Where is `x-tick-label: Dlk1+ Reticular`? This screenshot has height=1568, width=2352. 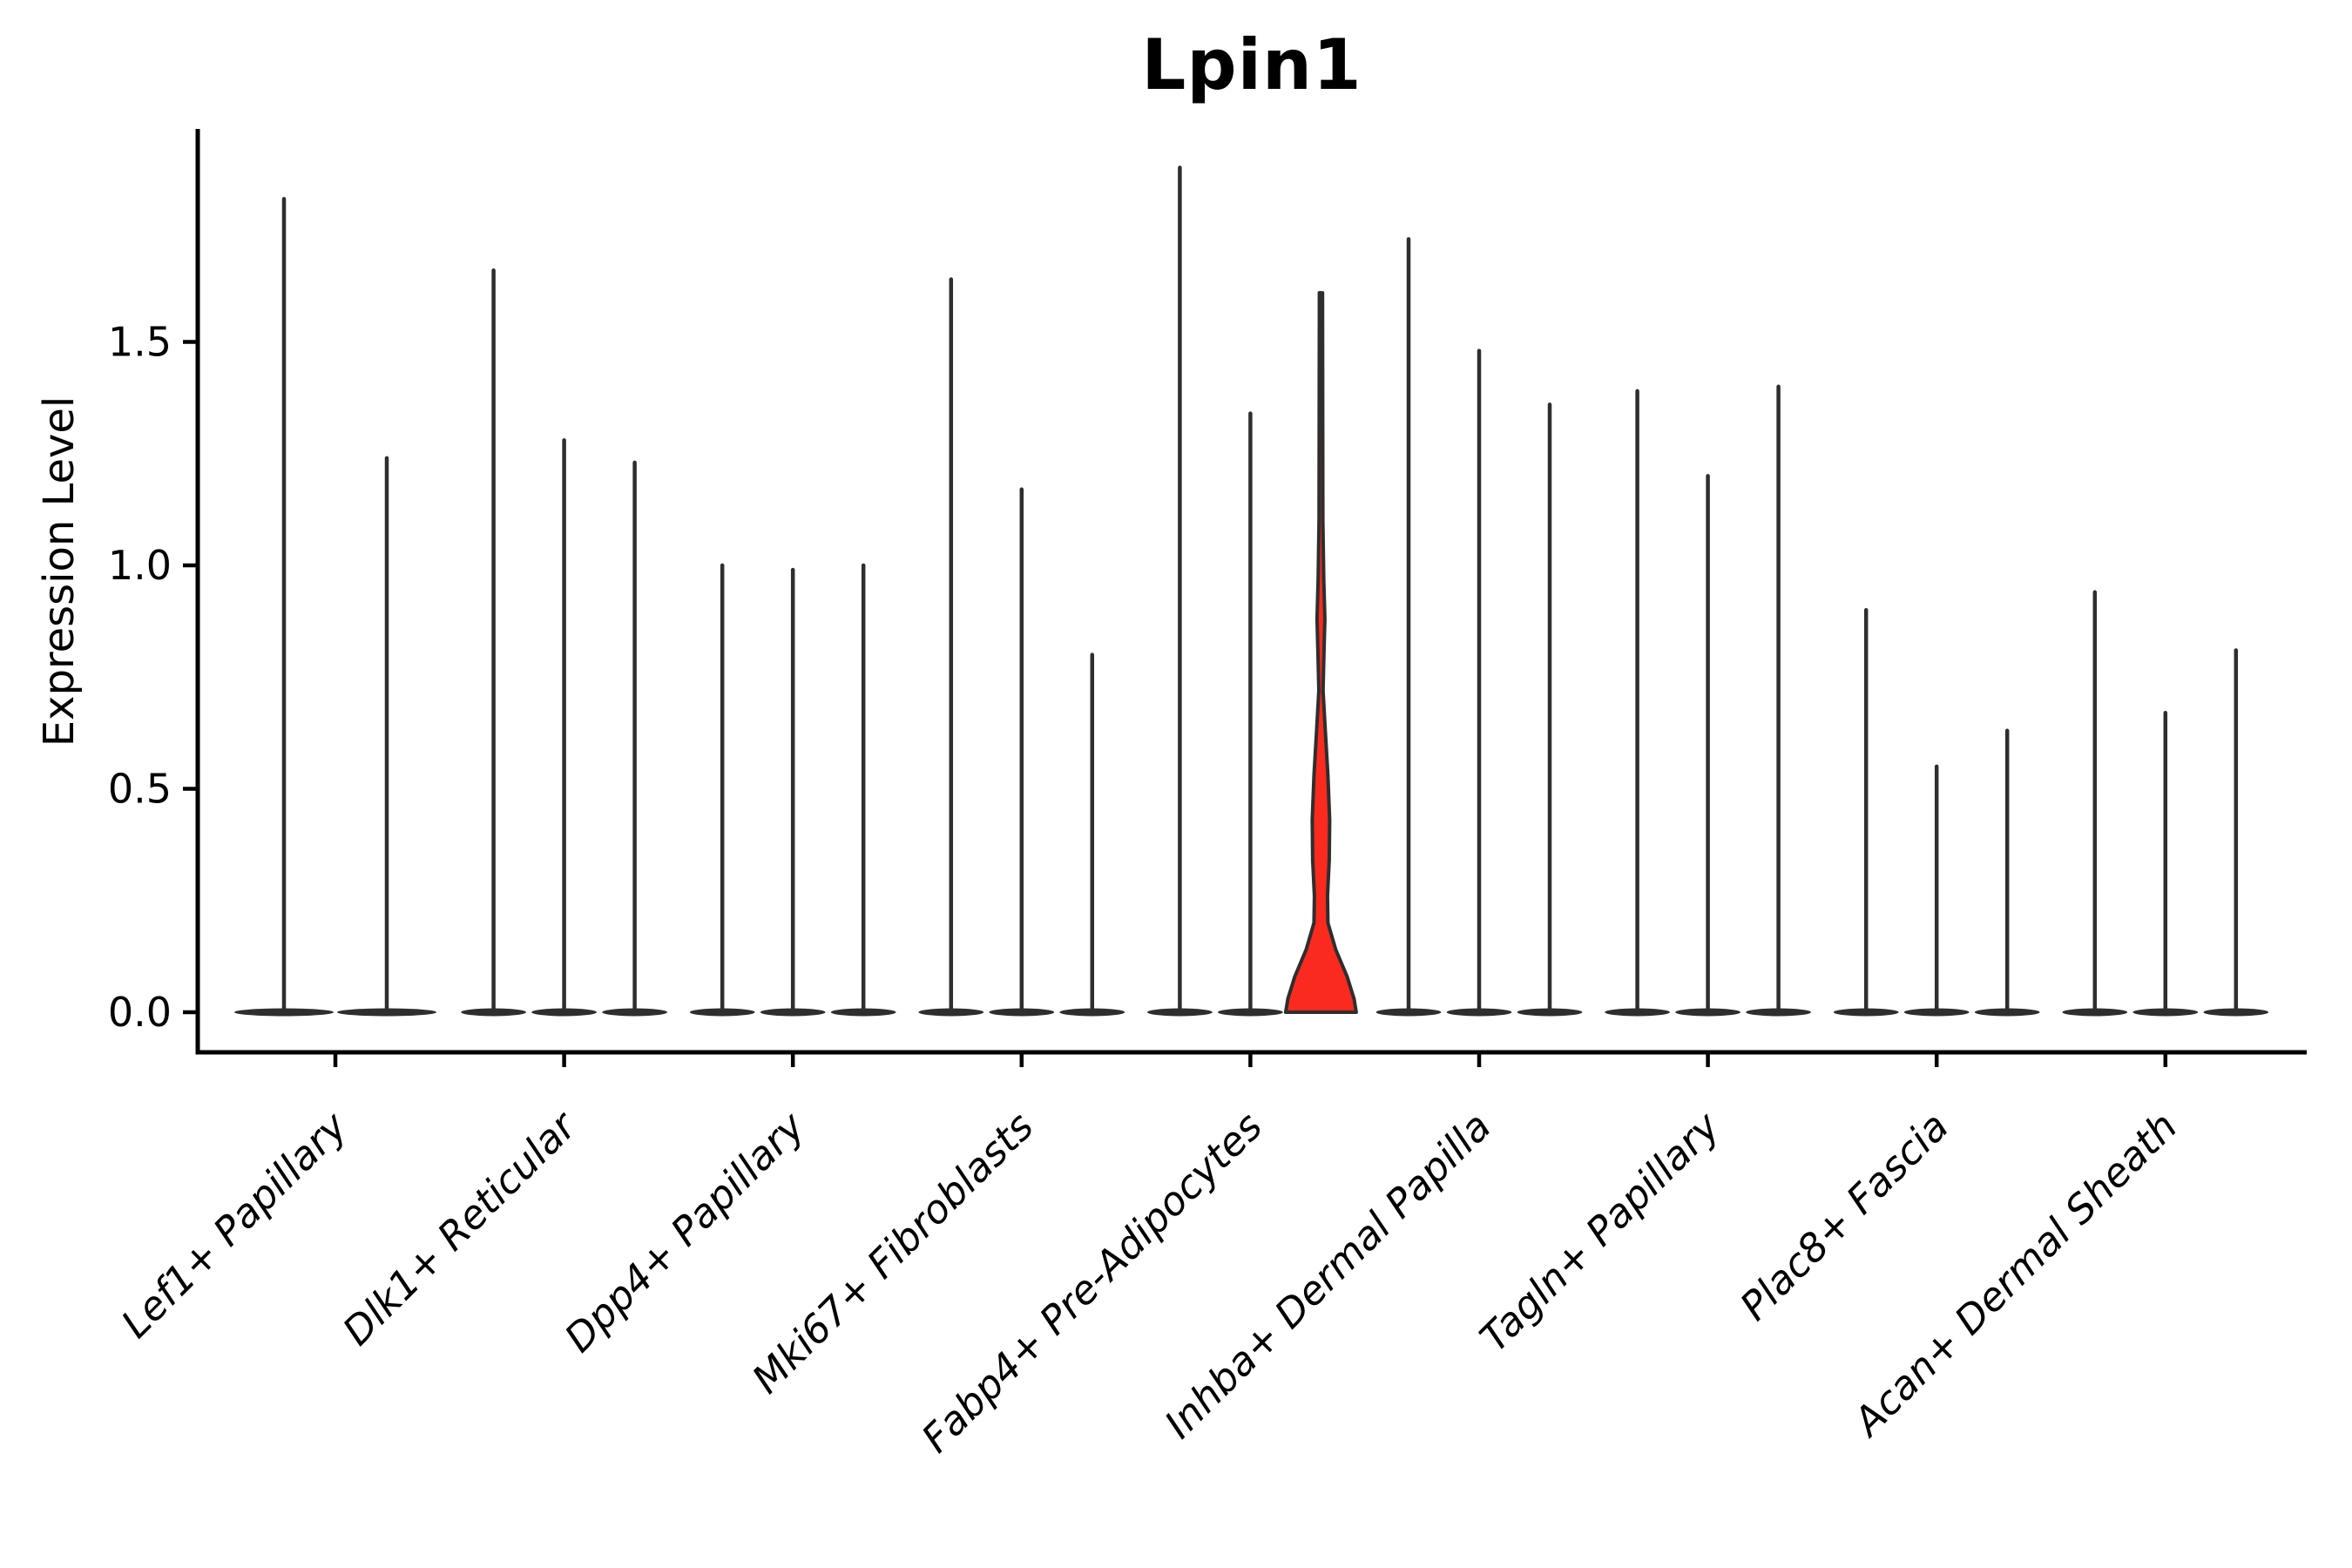 x-tick-label: Dlk1+ Reticular is located at coordinates (460, 1228).